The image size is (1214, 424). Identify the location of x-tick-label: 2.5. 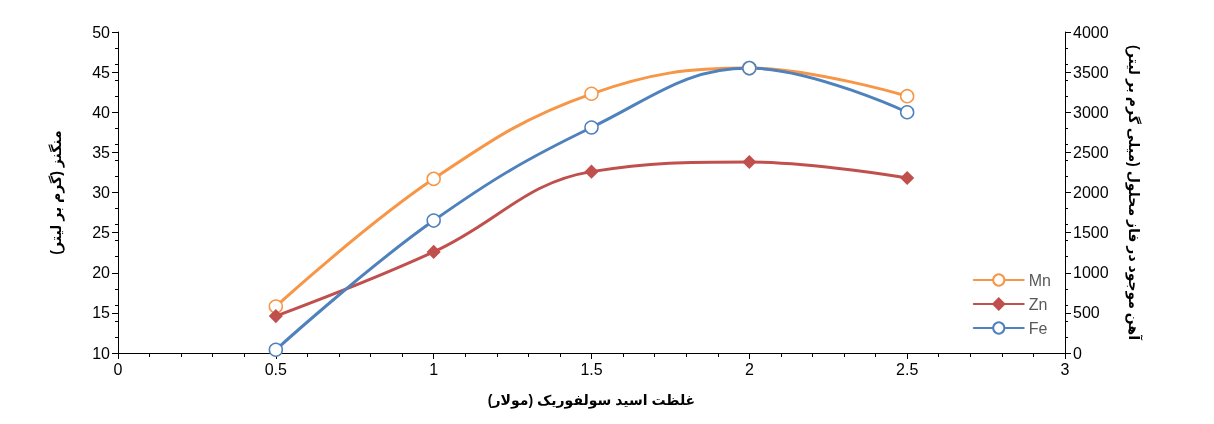
(907, 369).